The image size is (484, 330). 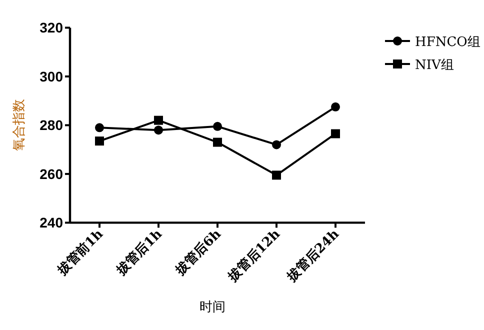 What do you see at coordinates (198, 252) in the screenshot?
I see `x-tick-label: 拔管后6h` at bounding box center [198, 252].